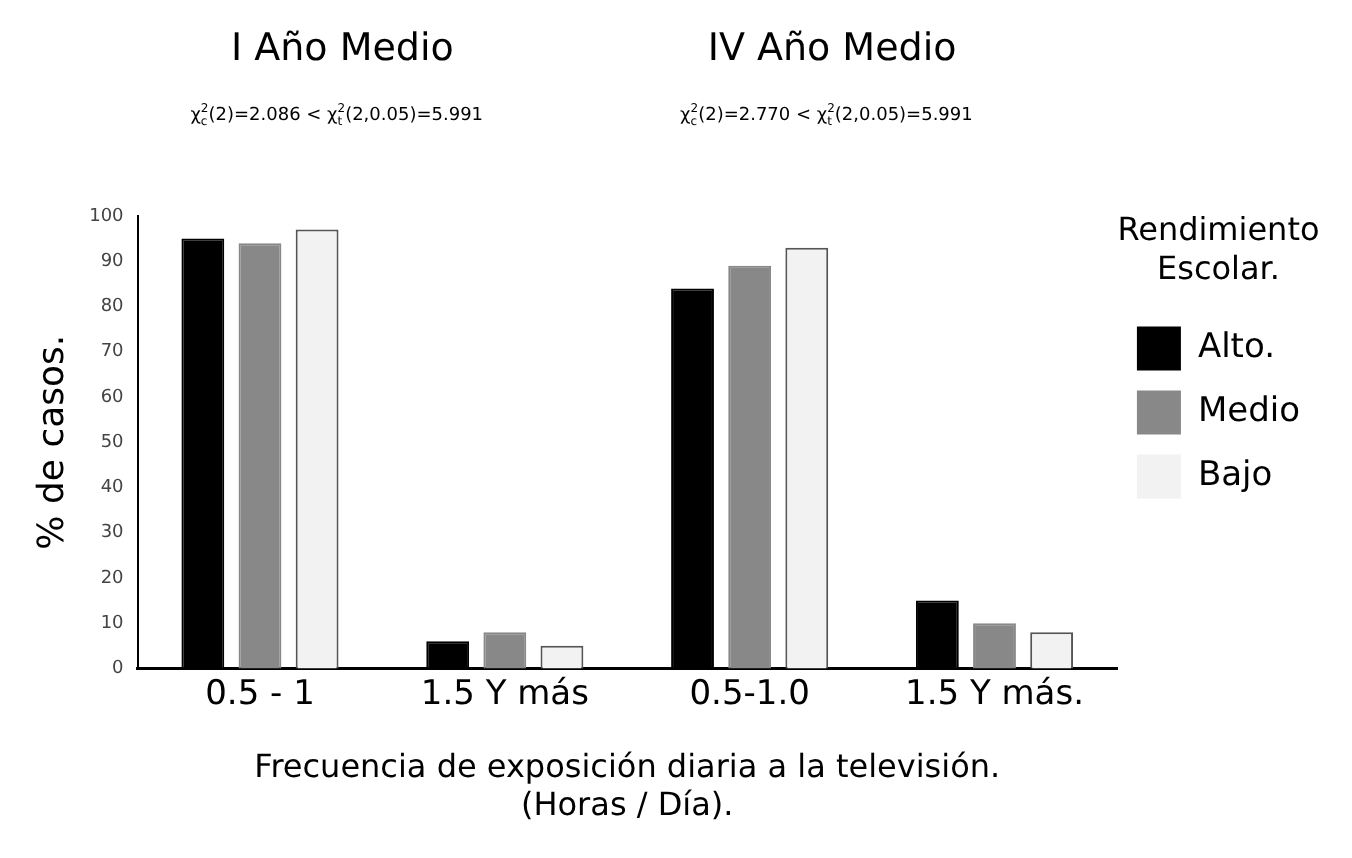 This screenshot has width=1352, height=858. I want to click on x-axis-title: Frecuencia de exposición diaria a la televisión. (Horas / Día)., so click(627, 785).